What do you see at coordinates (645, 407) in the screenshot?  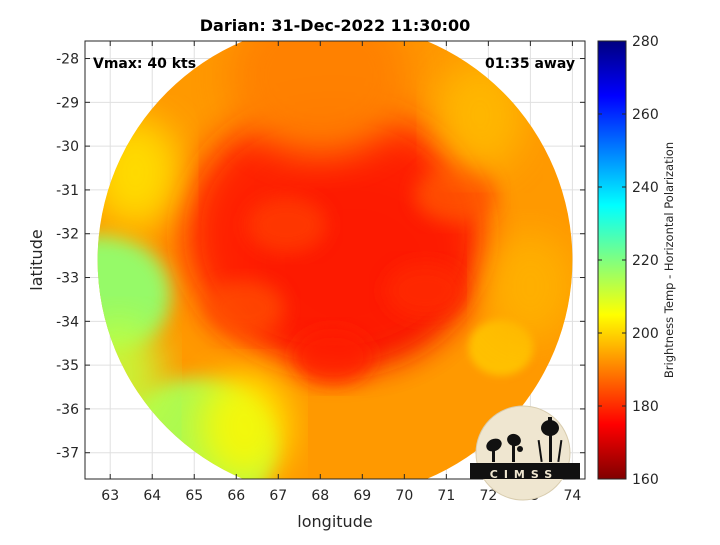 I see `colorbar-tick-label: 180` at bounding box center [645, 407].